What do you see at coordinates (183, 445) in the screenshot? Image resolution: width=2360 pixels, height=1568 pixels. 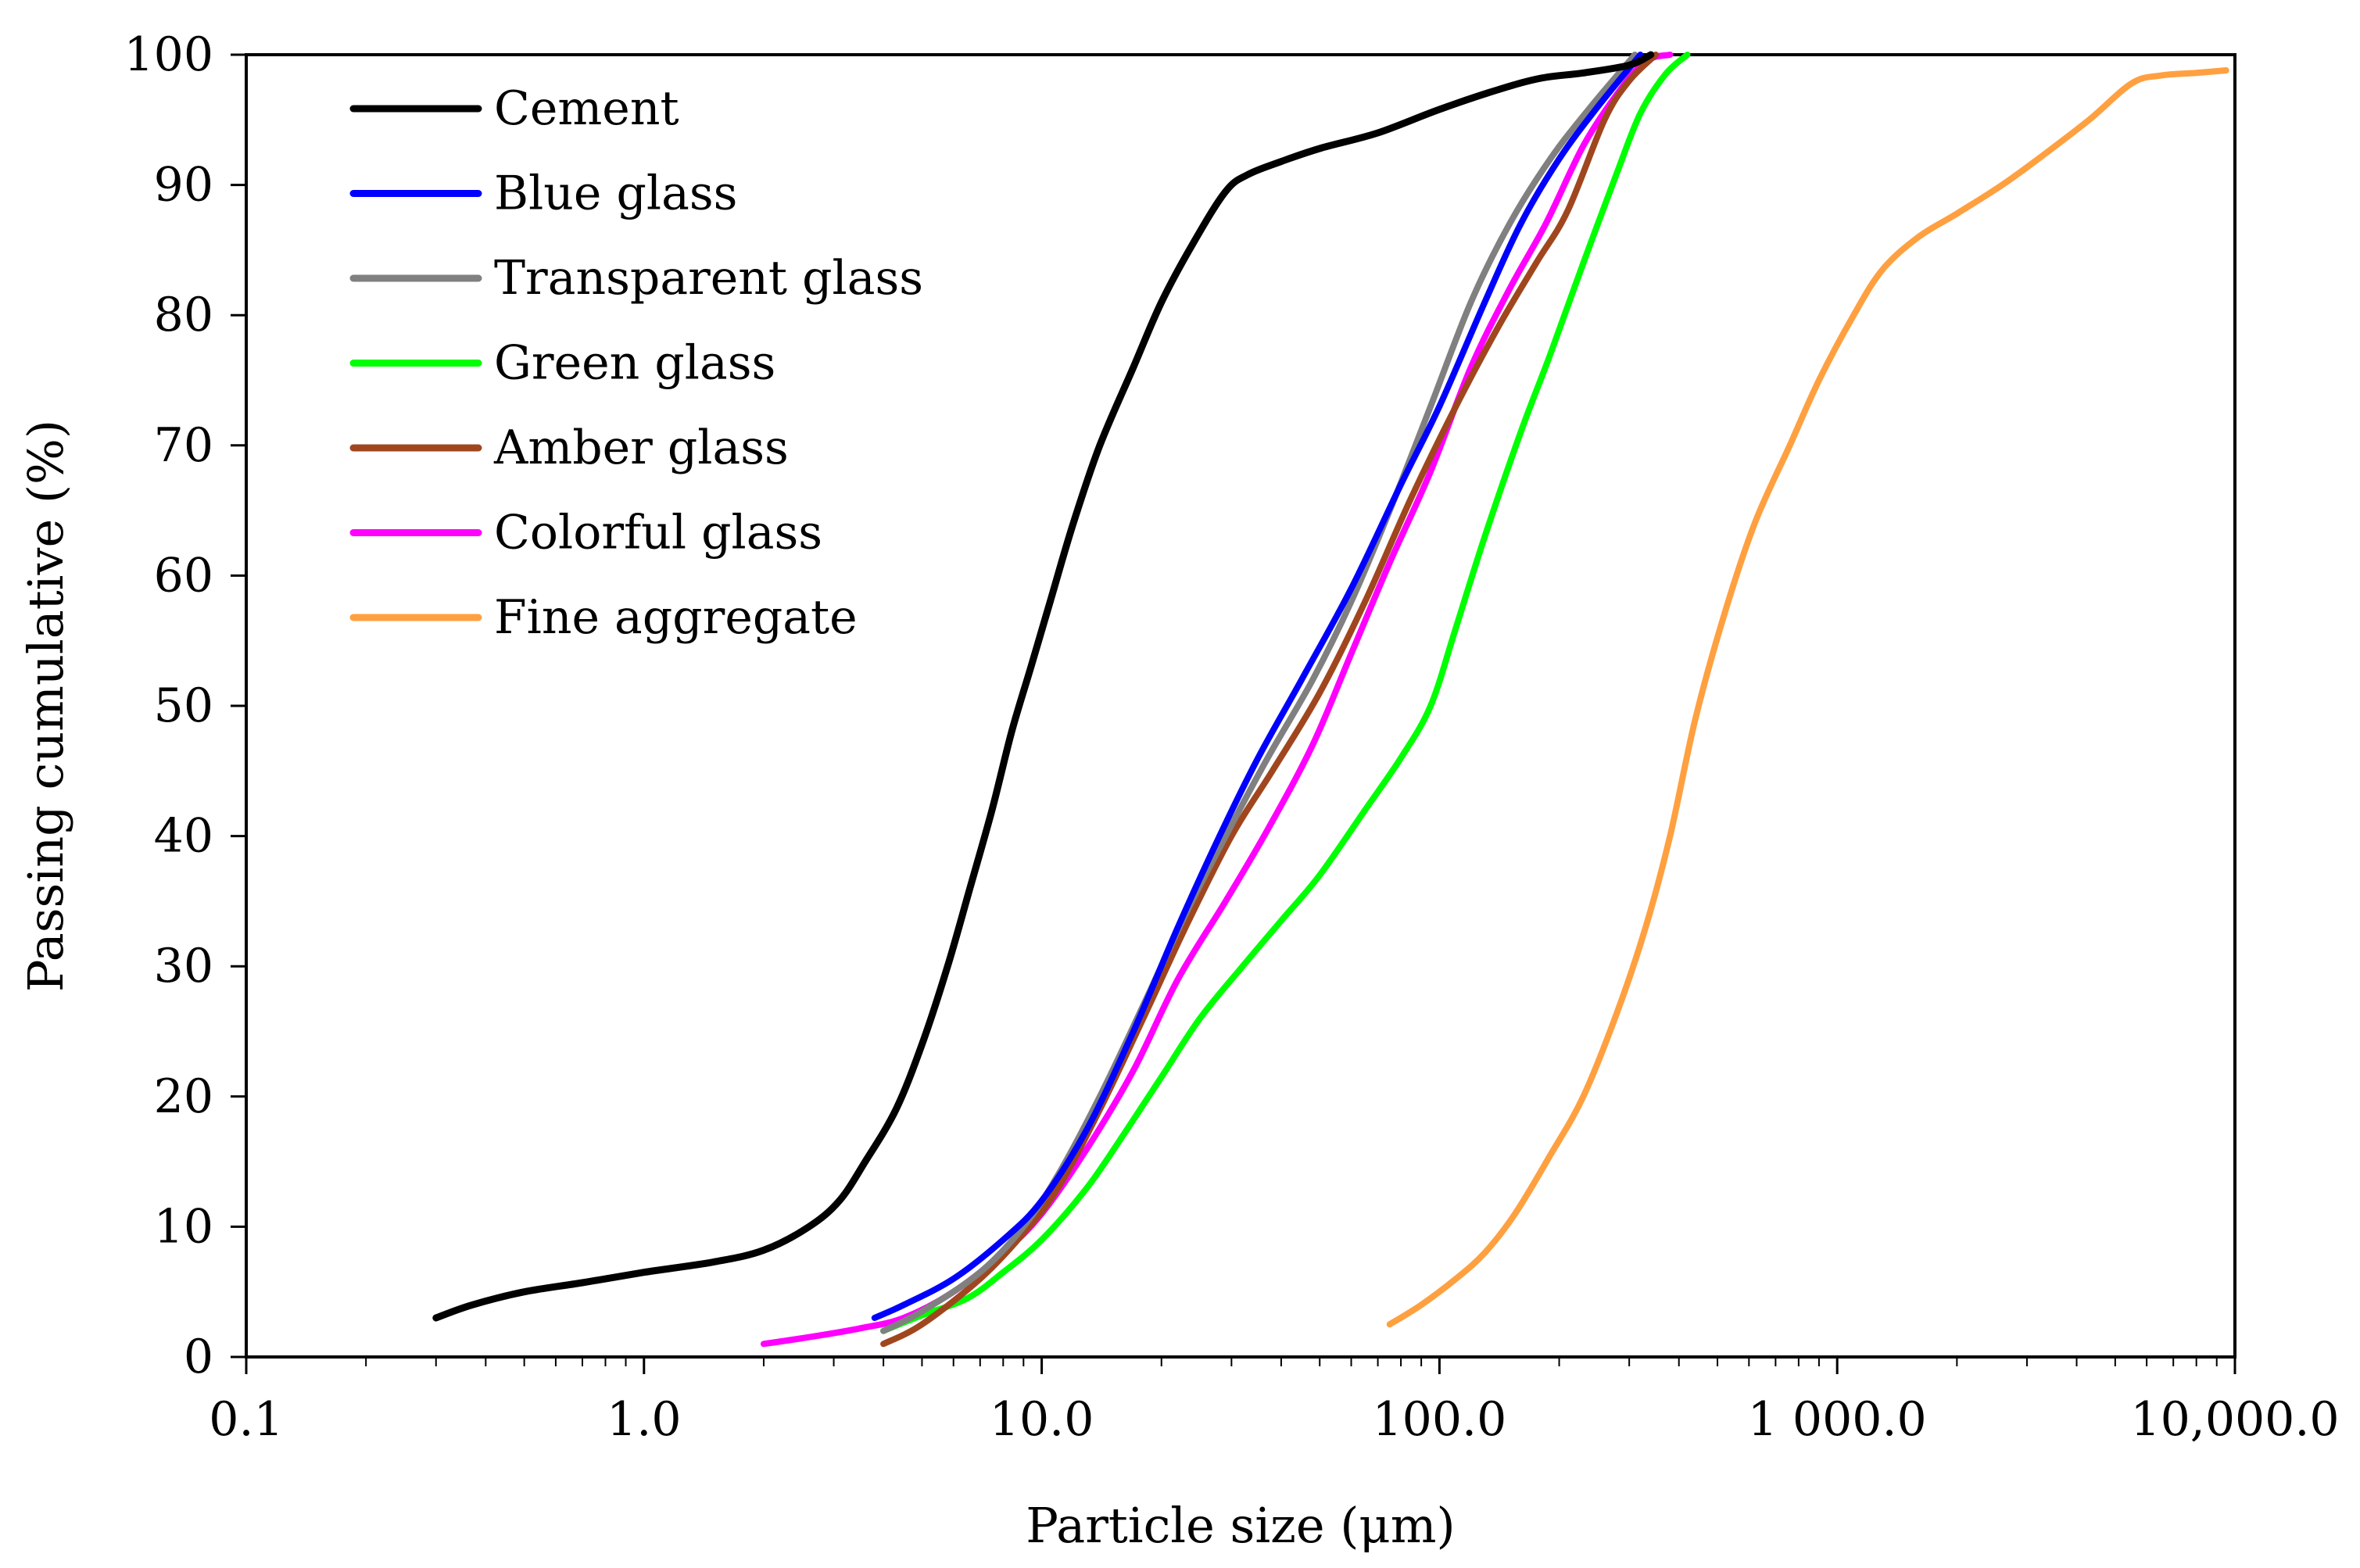 I see `y-tick-label: 70` at bounding box center [183, 445].